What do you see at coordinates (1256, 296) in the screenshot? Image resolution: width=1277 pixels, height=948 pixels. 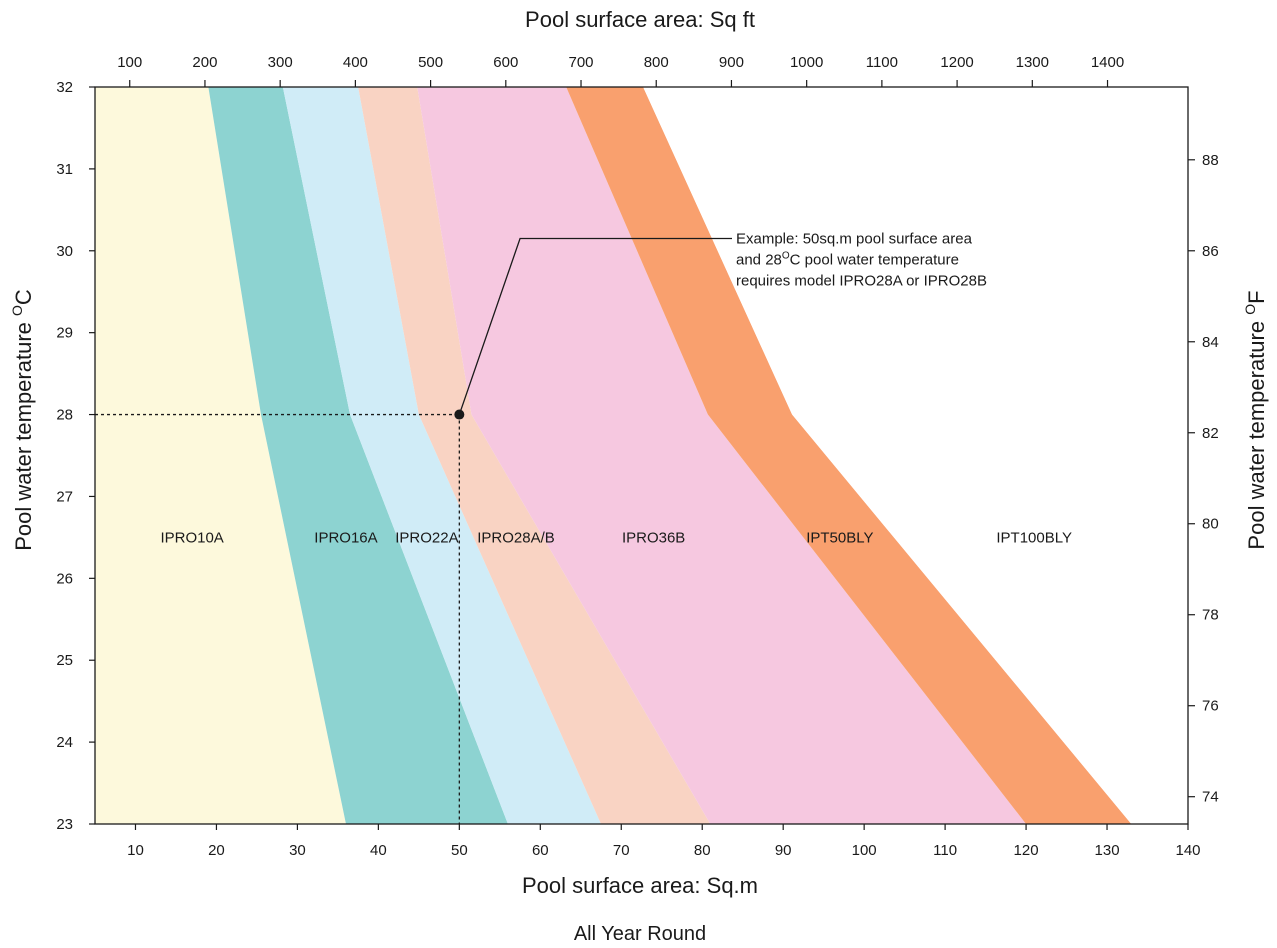 I see `y2-axis-unit: F` at bounding box center [1256, 296].